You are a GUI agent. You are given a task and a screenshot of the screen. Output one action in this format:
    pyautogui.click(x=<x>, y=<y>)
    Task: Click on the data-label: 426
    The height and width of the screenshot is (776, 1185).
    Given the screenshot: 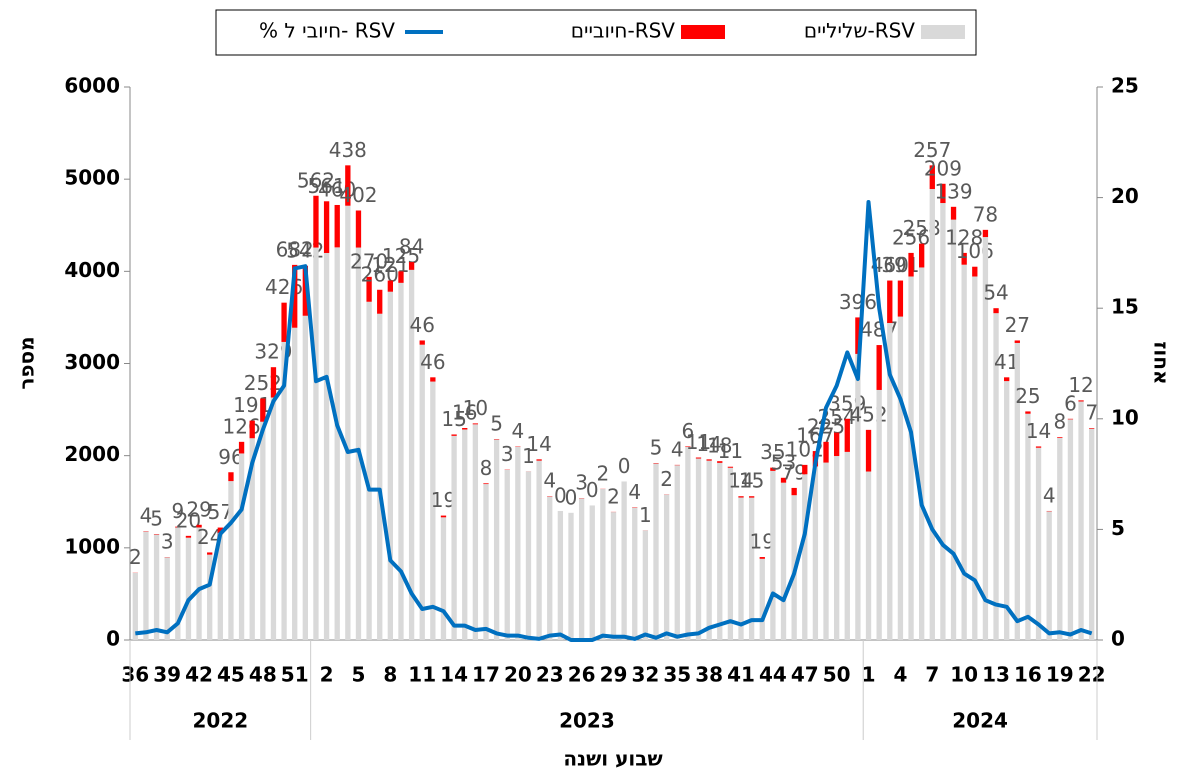 What is the action you would take?
    pyautogui.click(x=284, y=287)
    